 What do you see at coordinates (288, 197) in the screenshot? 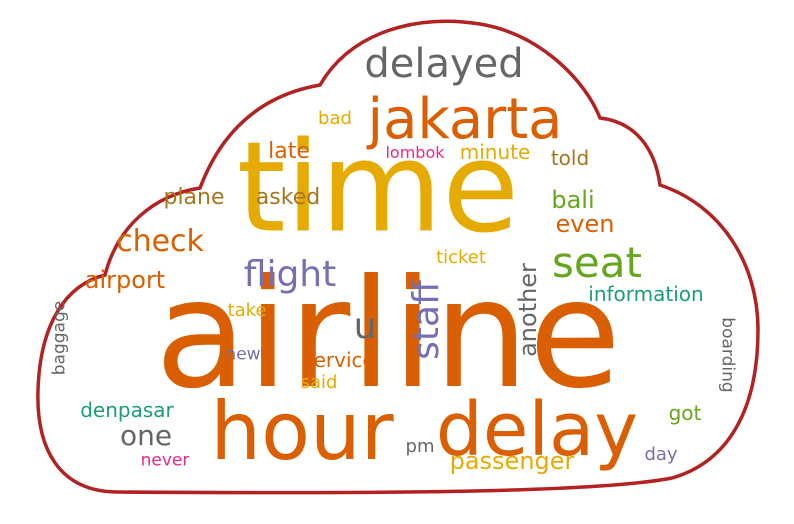
I see `word-asked: asked` at bounding box center [288, 197].